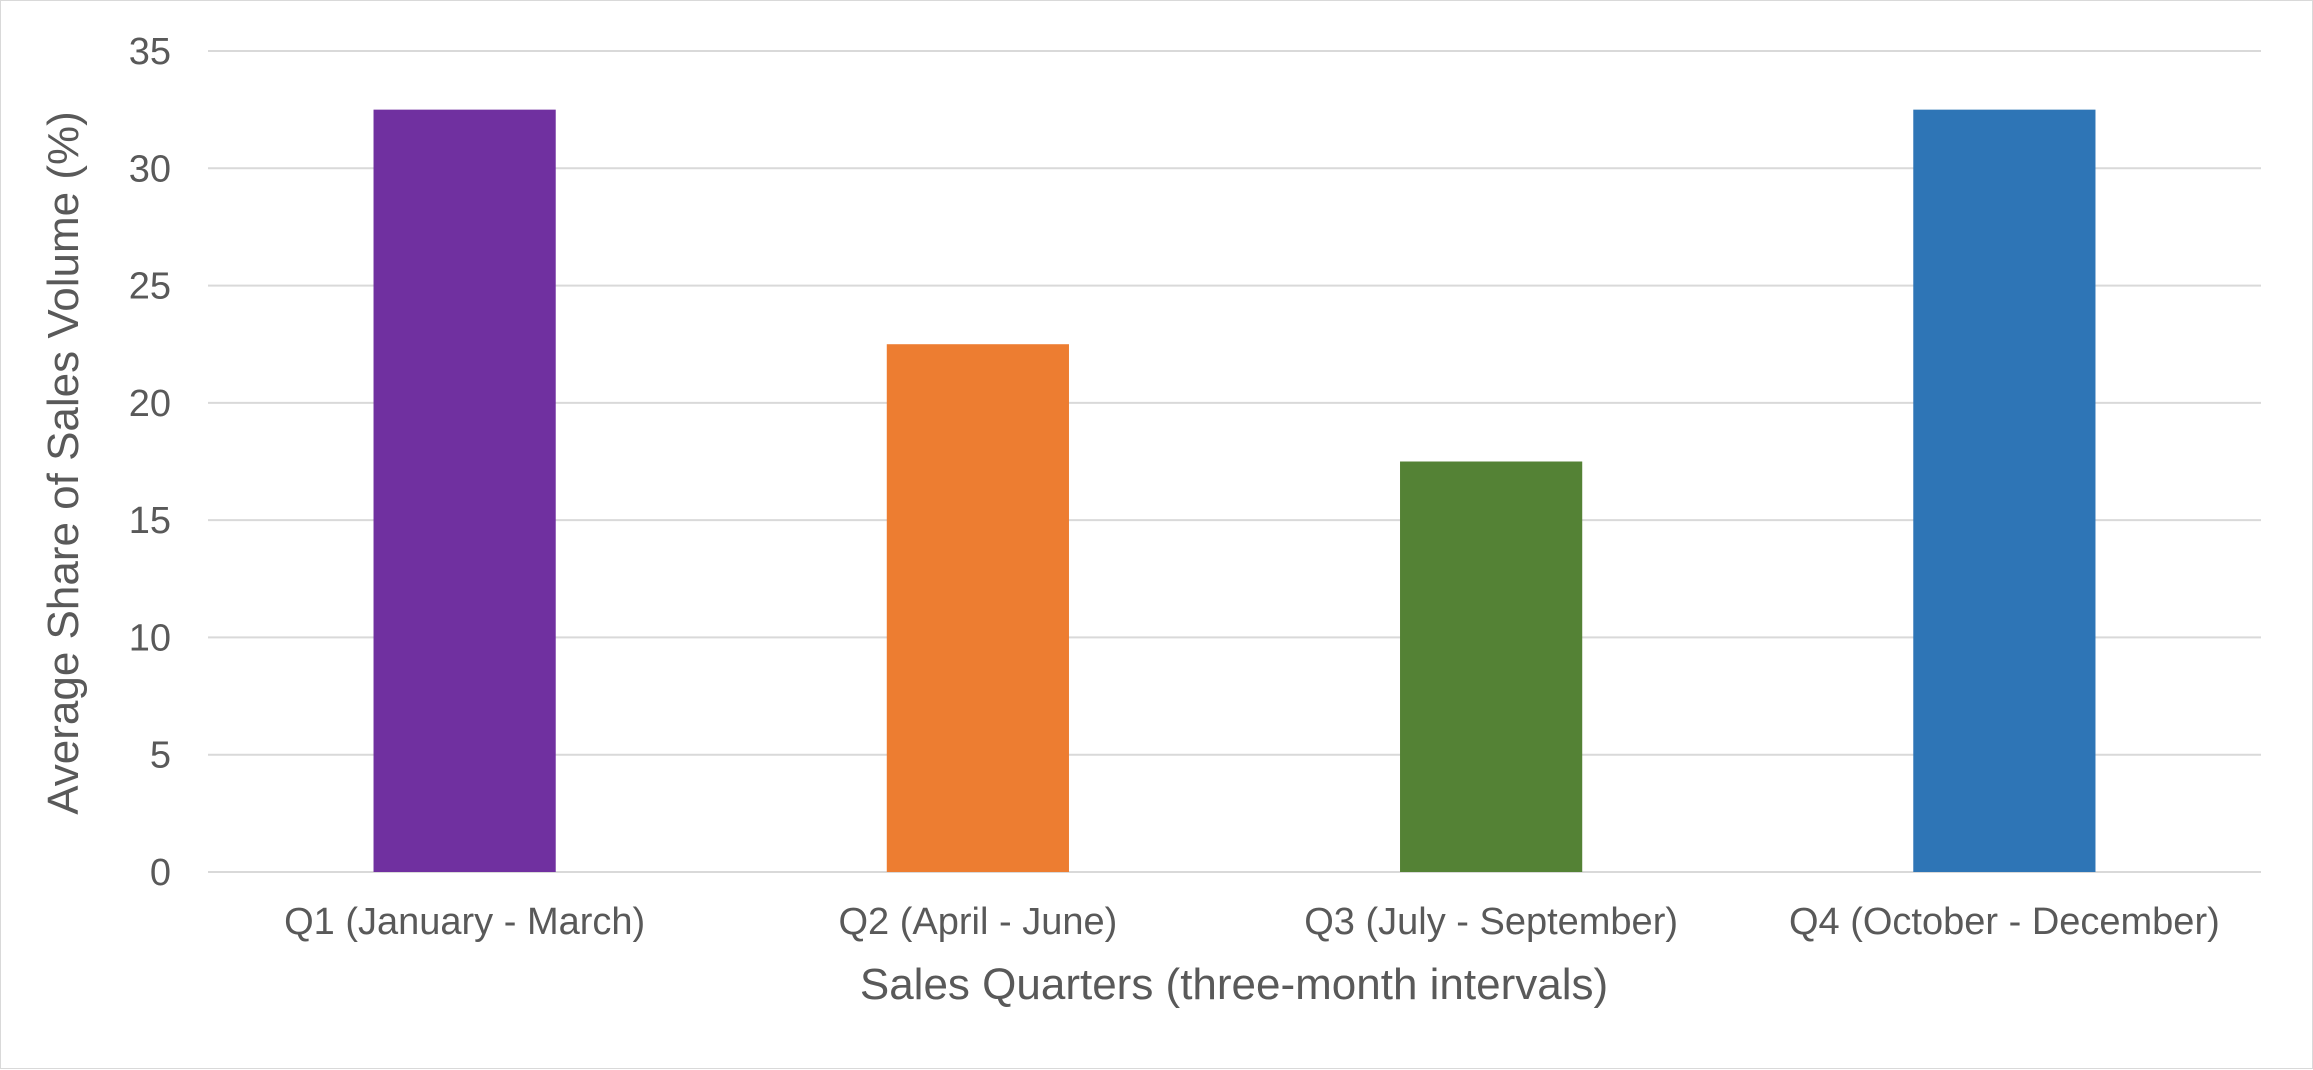 The height and width of the screenshot is (1070, 2313). What do you see at coordinates (150, 169) in the screenshot?
I see `y-tick-label: 30` at bounding box center [150, 169].